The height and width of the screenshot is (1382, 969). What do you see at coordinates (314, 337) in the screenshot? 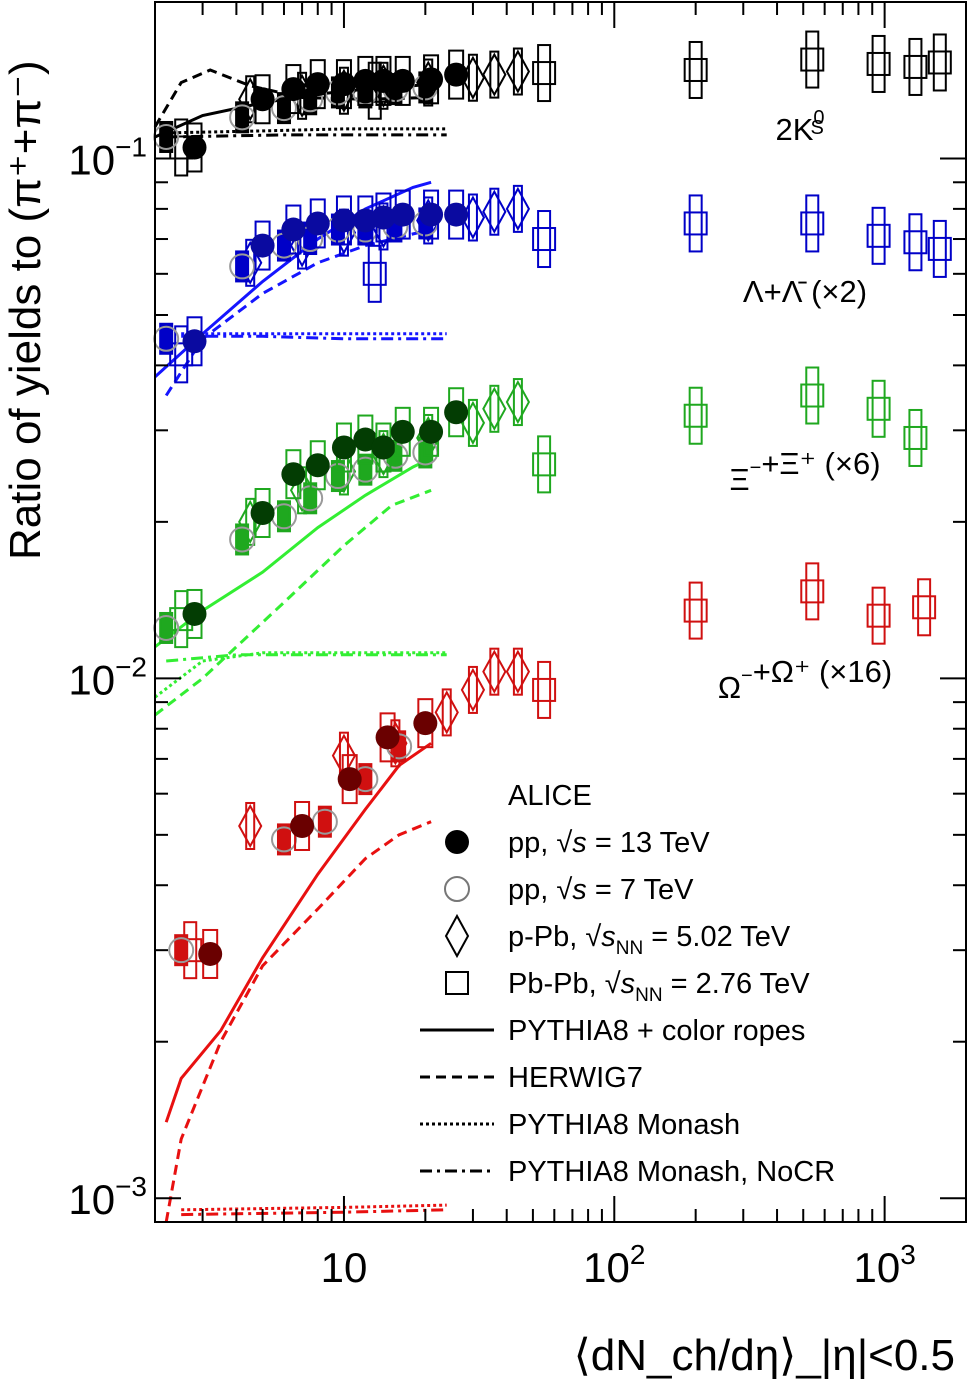
I see `curve-lambda-nocr` at bounding box center [314, 337].